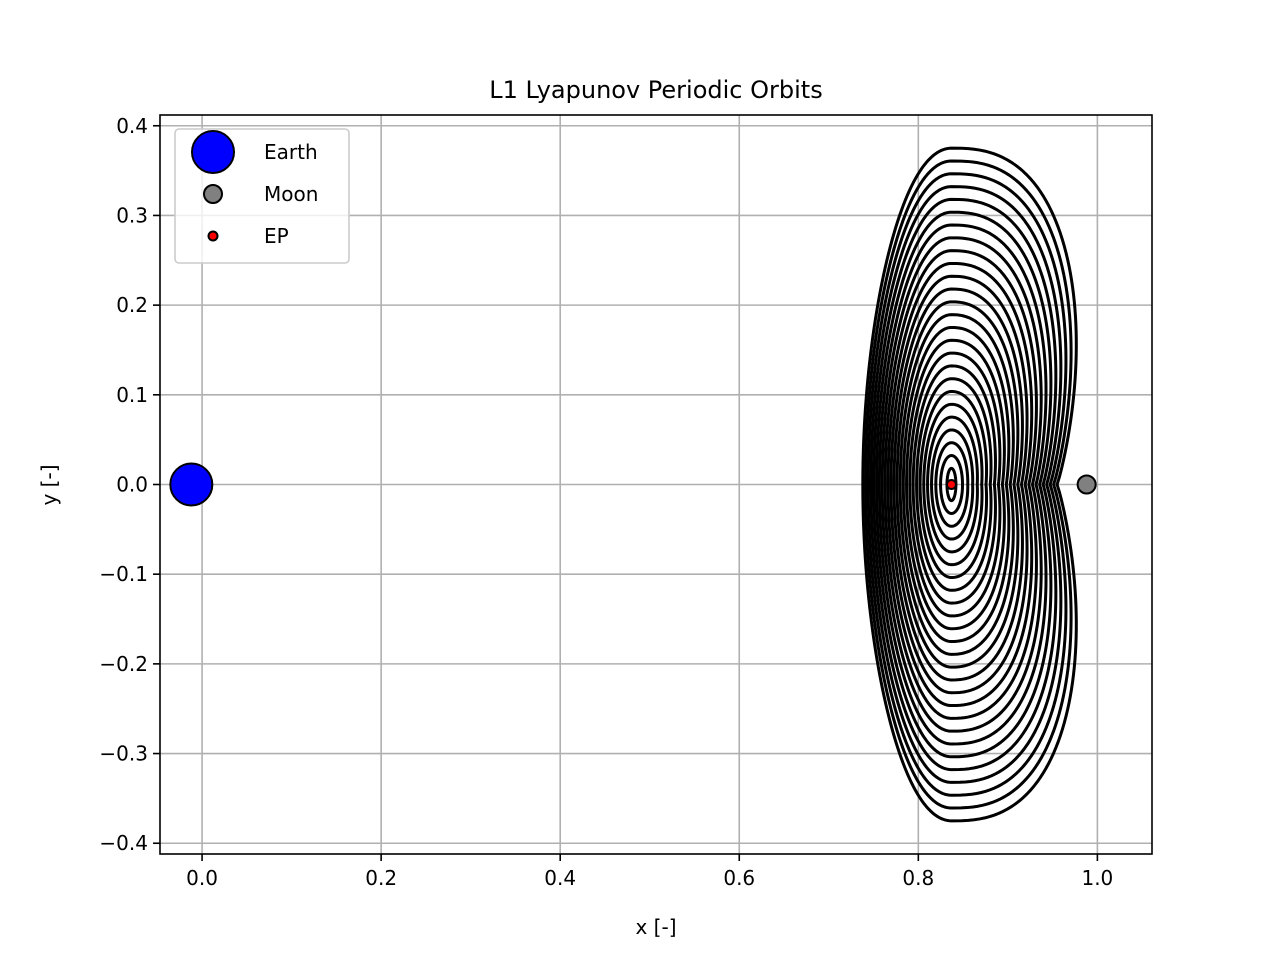 The image size is (1280, 960). Describe the element at coordinates (202, 878) in the screenshot. I see `x-tick-label: 0.0` at that location.